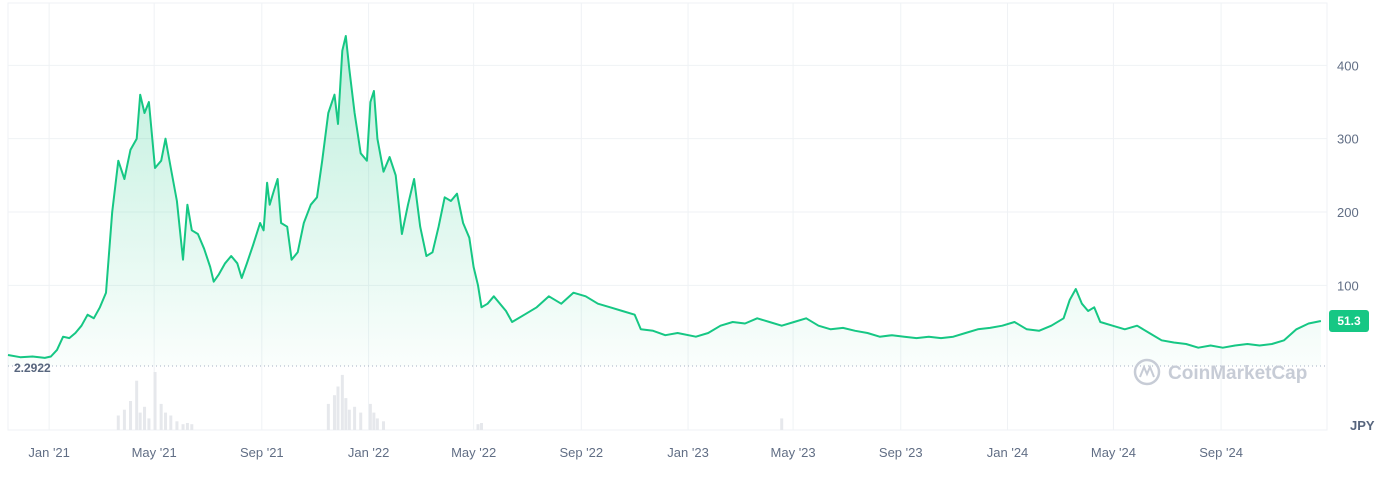 Image resolution: width=1386 pixels, height=485 pixels. I want to click on x-tick-label: May '22, so click(473, 452).